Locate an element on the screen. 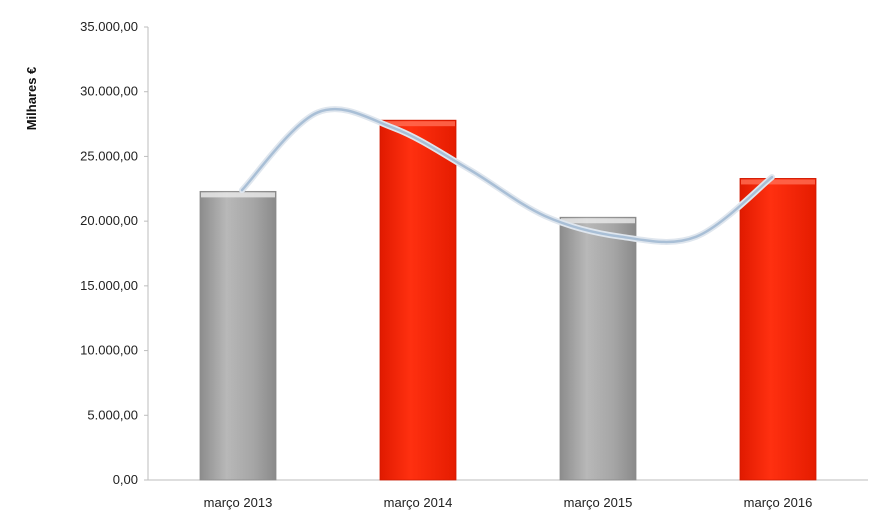  x-tick-label: março 2015 is located at coordinates (598, 502).